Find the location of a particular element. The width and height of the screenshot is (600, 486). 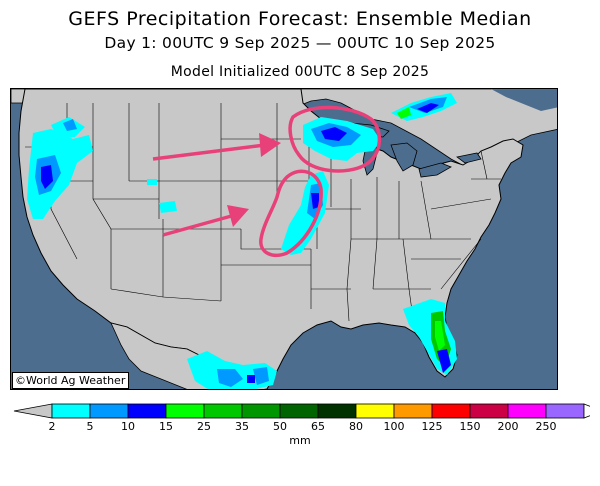

color-bar-tick-label: 200 is located at coordinates (508, 426).